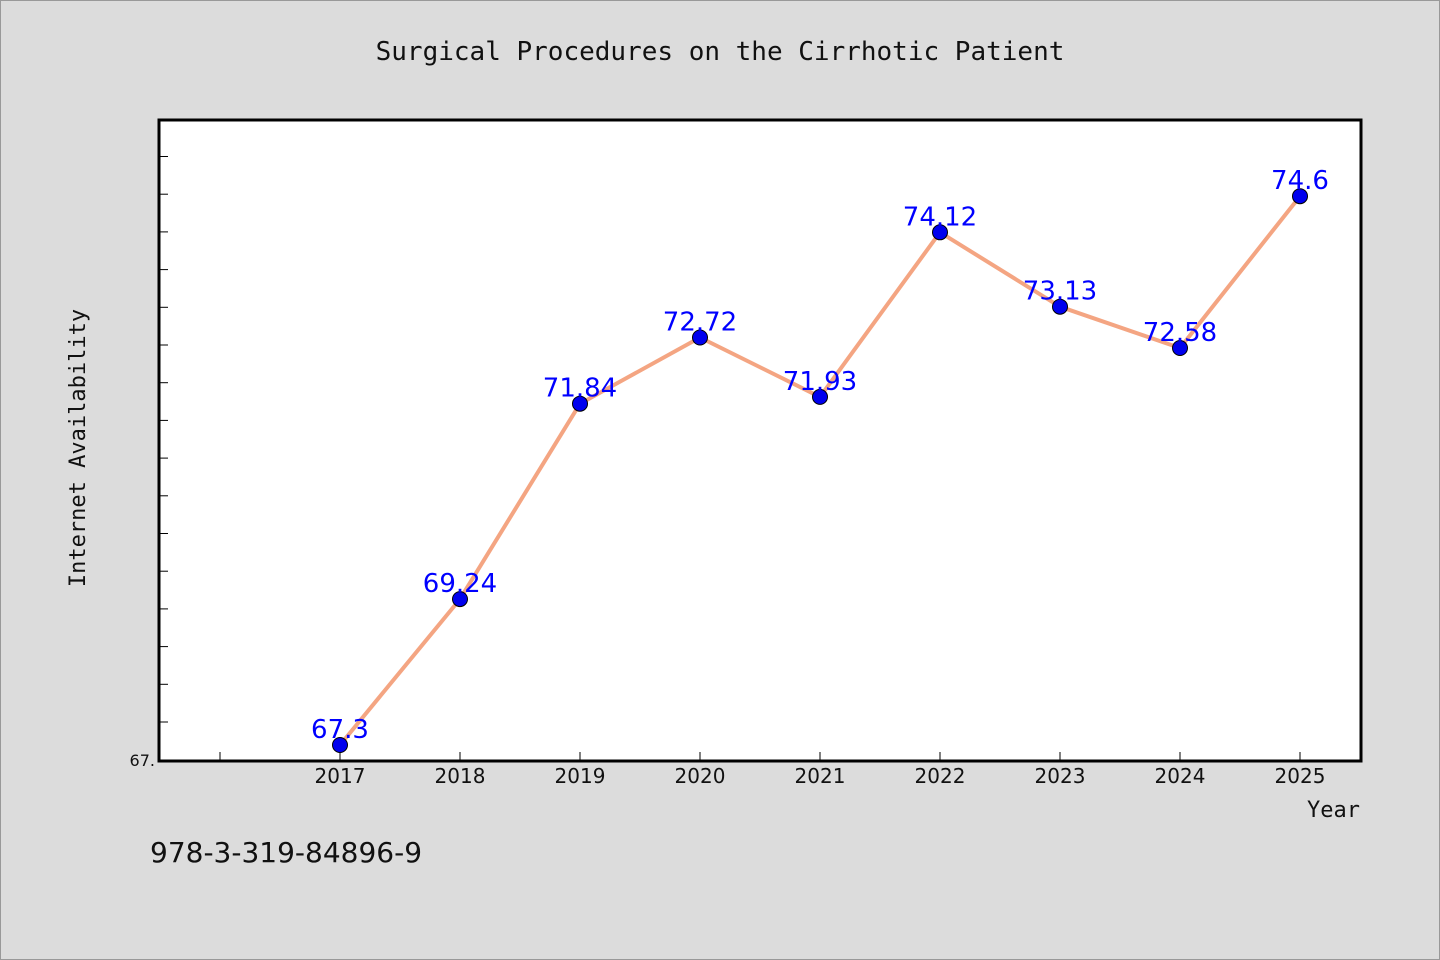  What do you see at coordinates (286, 852) in the screenshot?
I see `isbn-text: 978-3-319-84896-9` at bounding box center [286, 852].